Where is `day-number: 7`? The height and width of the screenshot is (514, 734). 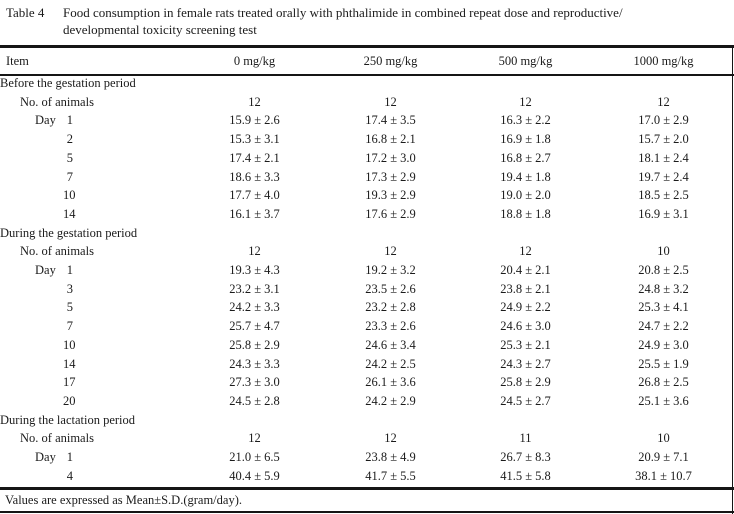 day-number: 7 is located at coordinates (69, 326).